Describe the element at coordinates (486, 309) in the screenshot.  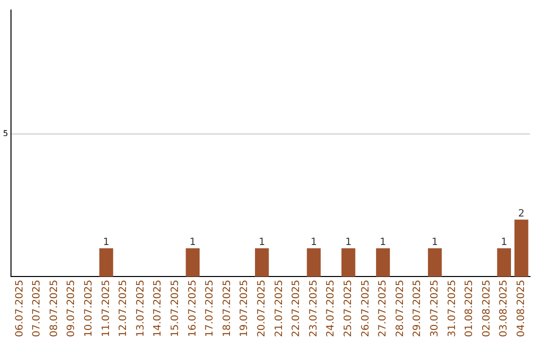
I see `x-tick-label: 02.08.2025` at that location.